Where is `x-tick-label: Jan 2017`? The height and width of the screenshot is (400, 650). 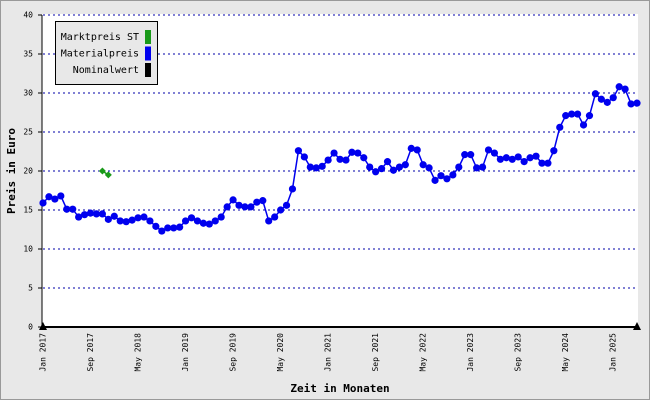
x-tick-label: Jan 2017 is located at coordinates (43, 352).